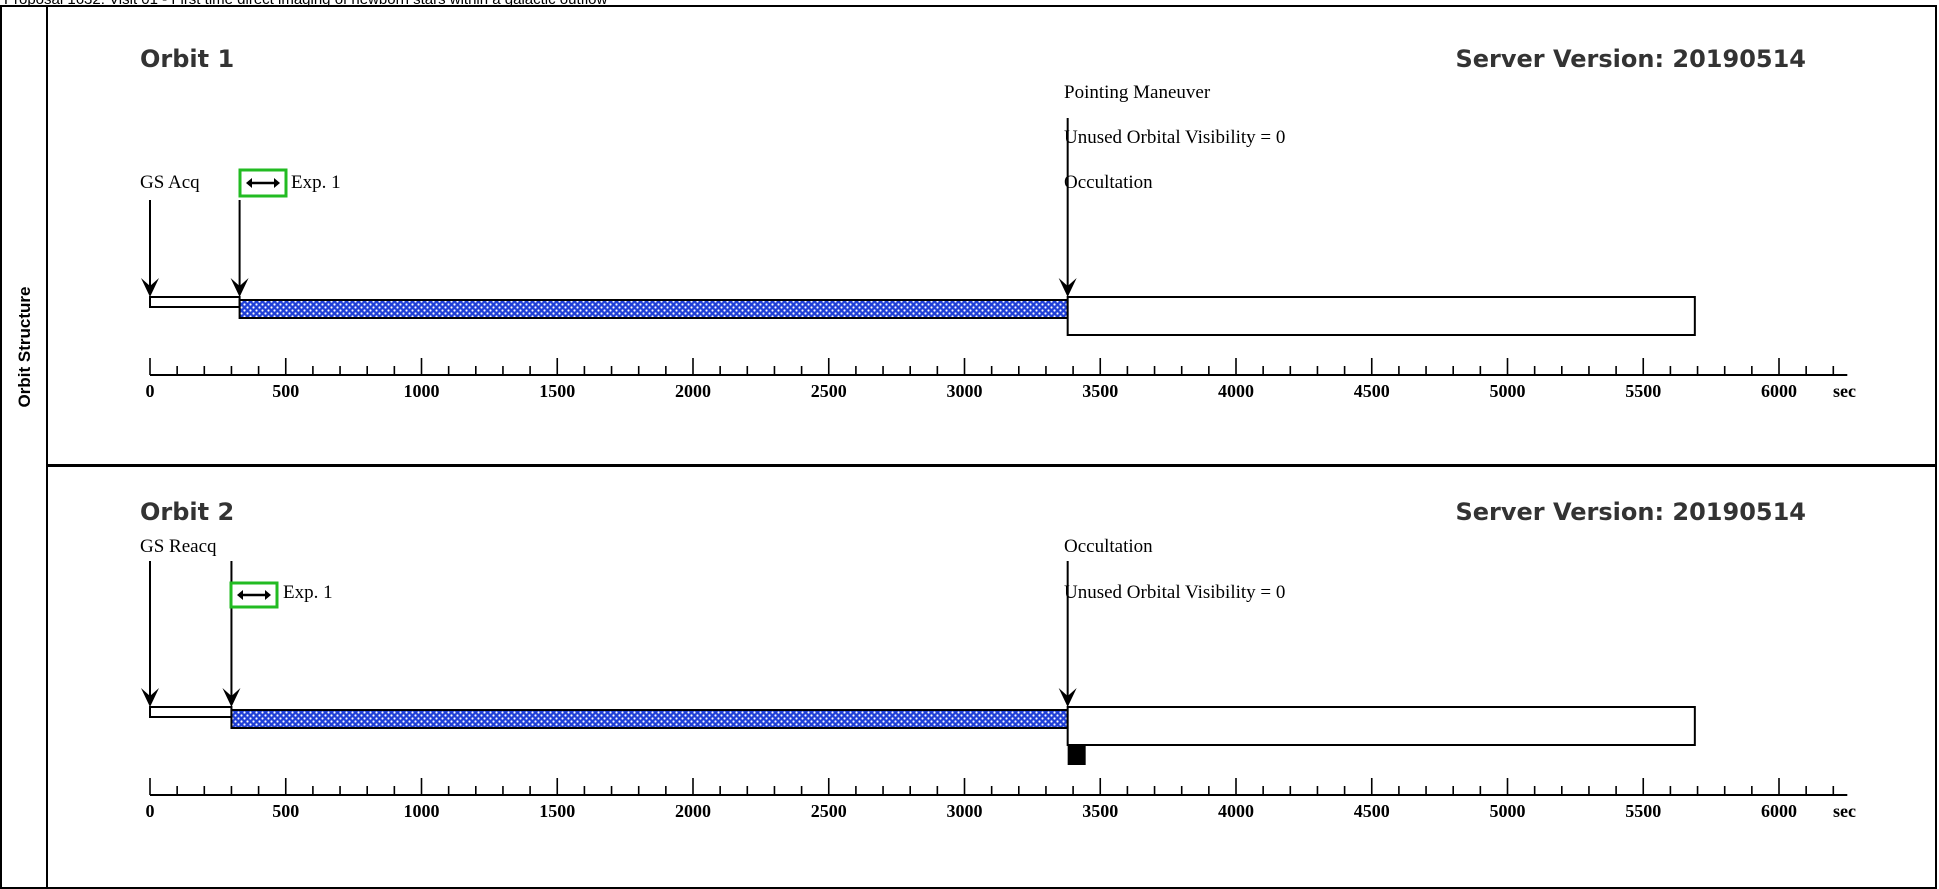 This screenshot has height=889, width=1939. What do you see at coordinates (187, 59) in the screenshot?
I see `orbit-title: Orbit 1` at bounding box center [187, 59].